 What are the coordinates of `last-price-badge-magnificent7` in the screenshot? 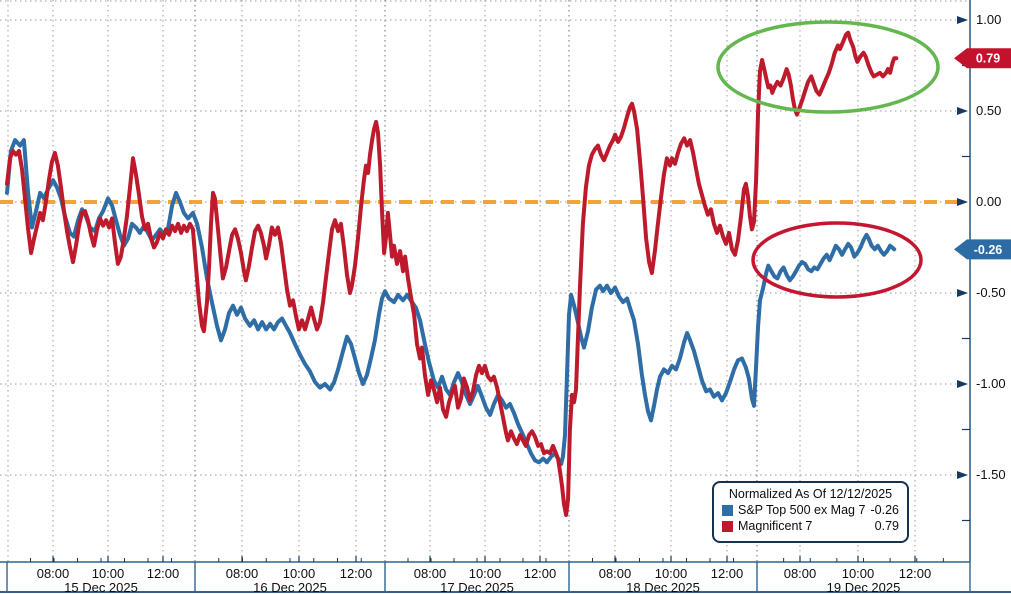 It's located at (982, 58).